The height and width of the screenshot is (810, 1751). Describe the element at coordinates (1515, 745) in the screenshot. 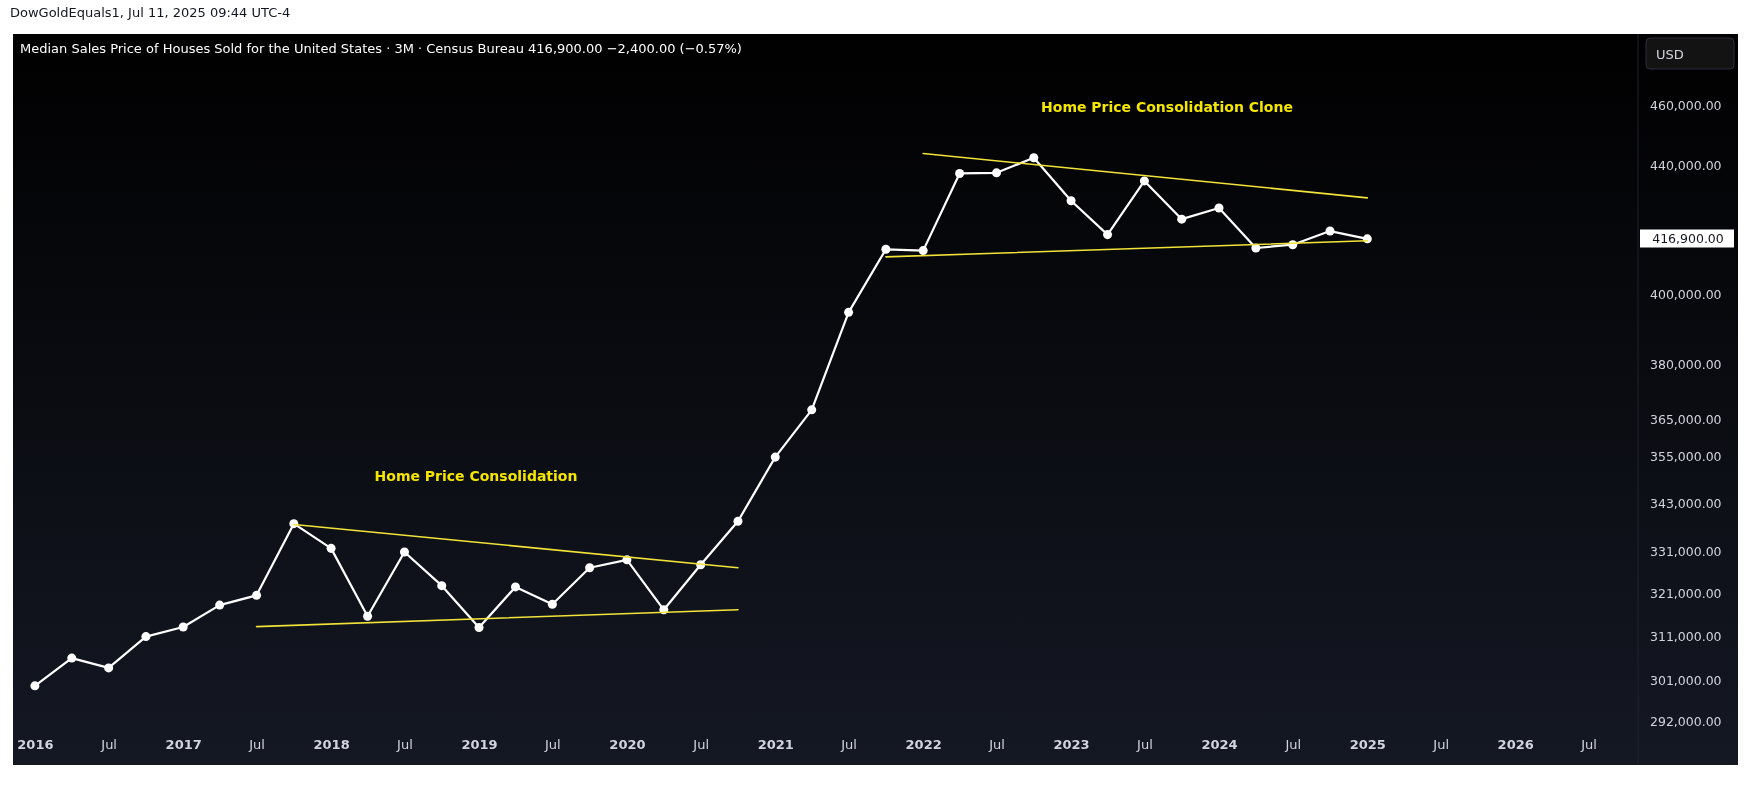

I see `x-tick-label: 2026` at that location.